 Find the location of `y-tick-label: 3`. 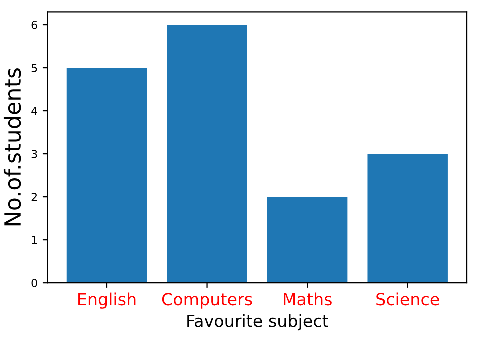

y-tick-label: 3 is located at coordinates (35, 154).